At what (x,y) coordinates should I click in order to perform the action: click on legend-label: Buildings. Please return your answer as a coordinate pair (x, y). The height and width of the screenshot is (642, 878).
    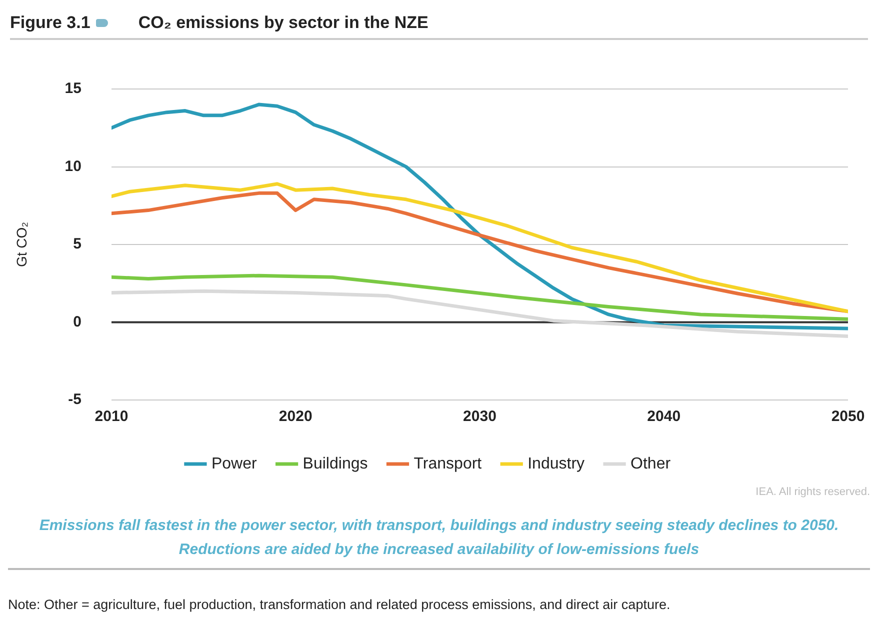
    Looking at the image, I should click on (335, 463).